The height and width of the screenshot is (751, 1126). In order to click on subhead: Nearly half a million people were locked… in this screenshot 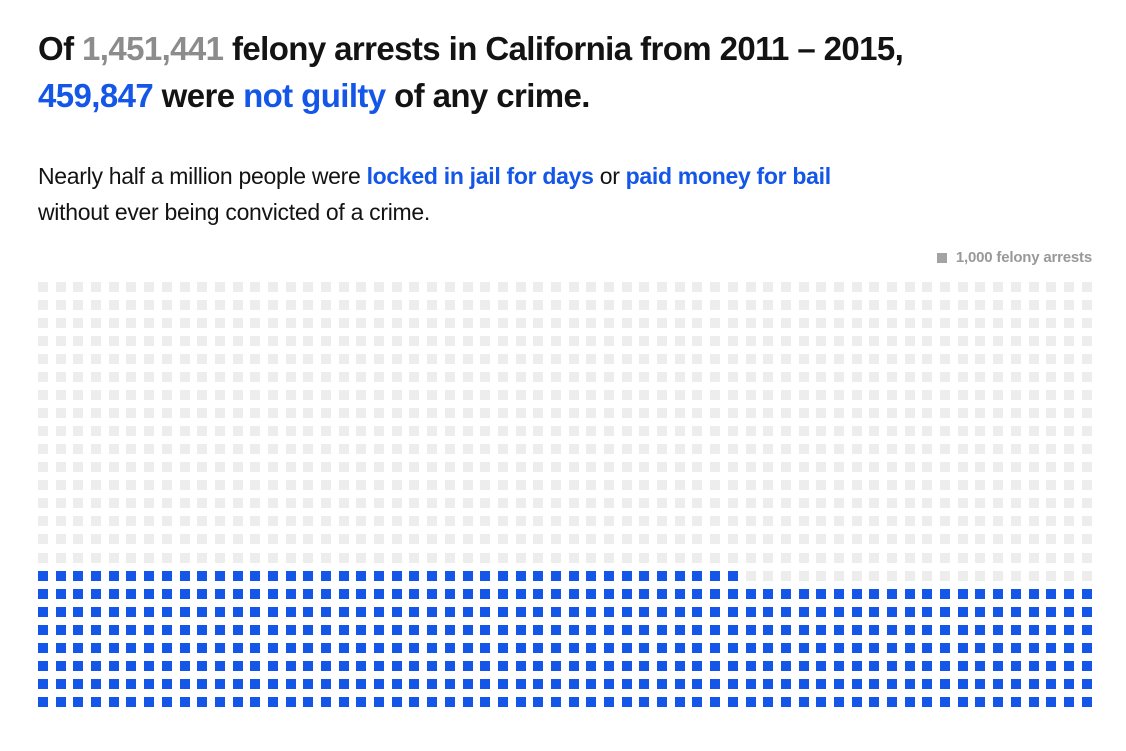, I will do `click(565, 194)`.